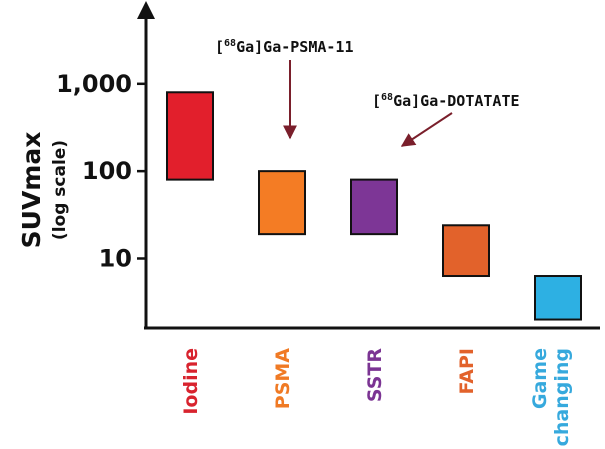  I want to click on category-label-text: Iodine, so click(191, 381).